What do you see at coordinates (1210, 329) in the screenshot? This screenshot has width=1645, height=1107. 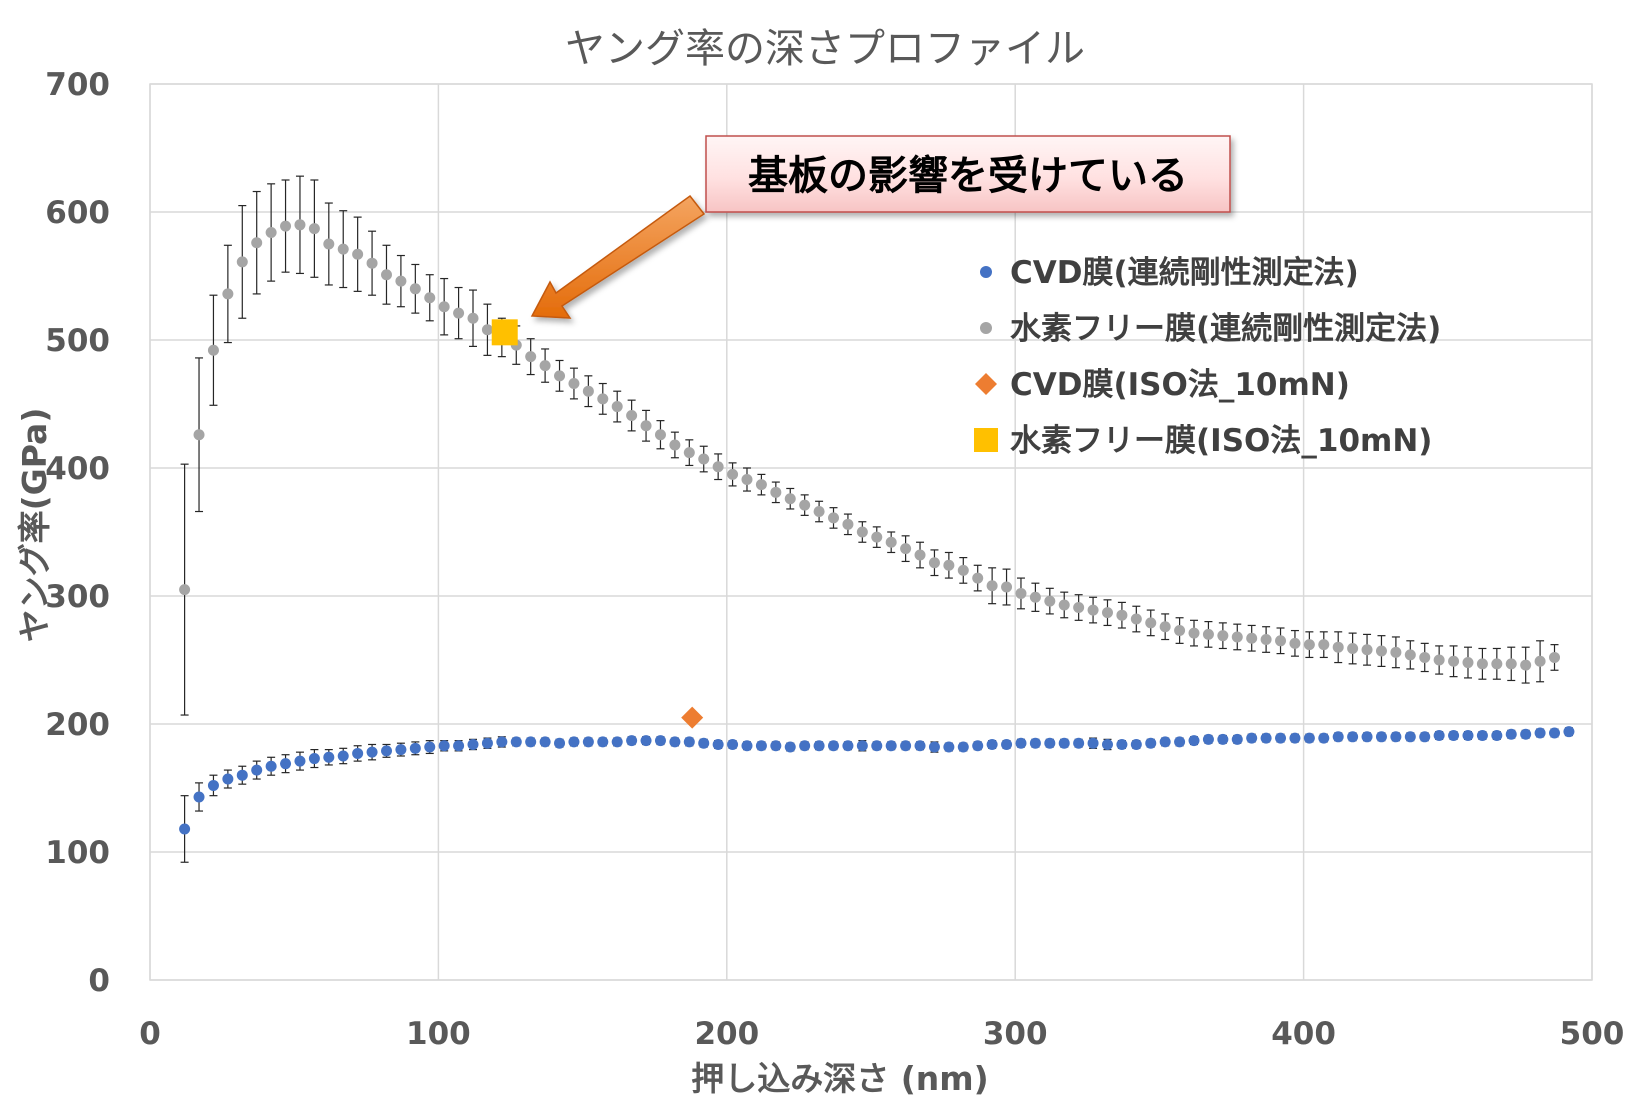 I see `legend-item: 水素フリー膜(連続剛性測定法)` at bounding box center [1210, 329].